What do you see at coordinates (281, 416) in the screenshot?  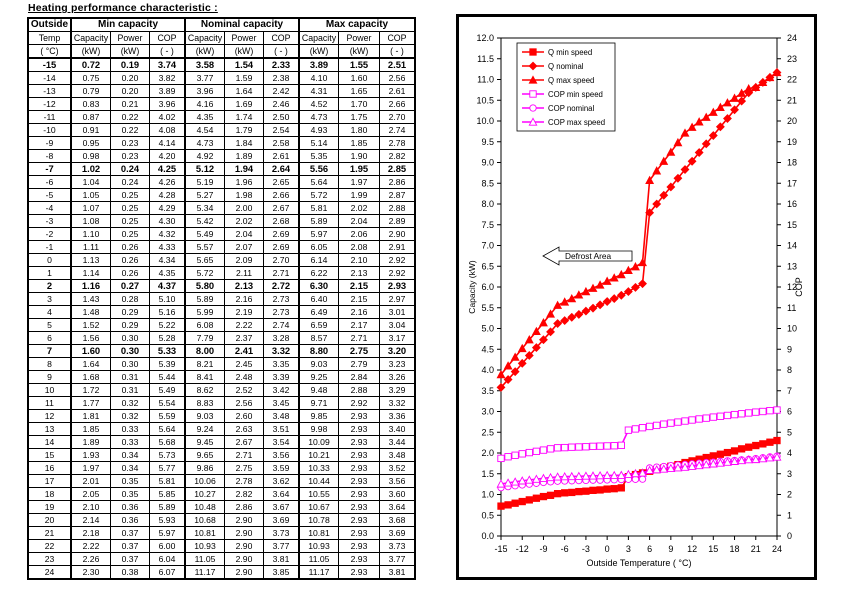 I see `table-cell: 3.48` at bounding box center [281, 416].